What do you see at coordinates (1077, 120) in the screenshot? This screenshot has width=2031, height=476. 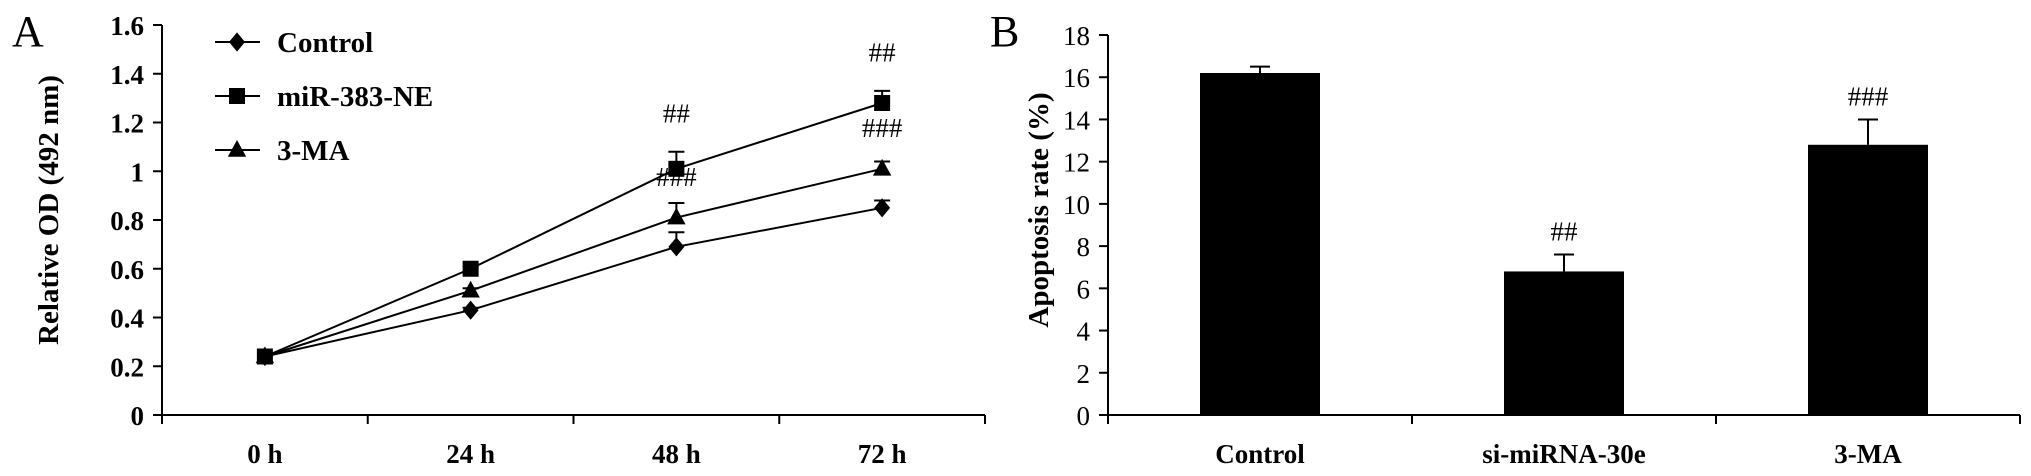 I see `panel-b-y-tick-label: 14` at bounding box center [1077, 120].